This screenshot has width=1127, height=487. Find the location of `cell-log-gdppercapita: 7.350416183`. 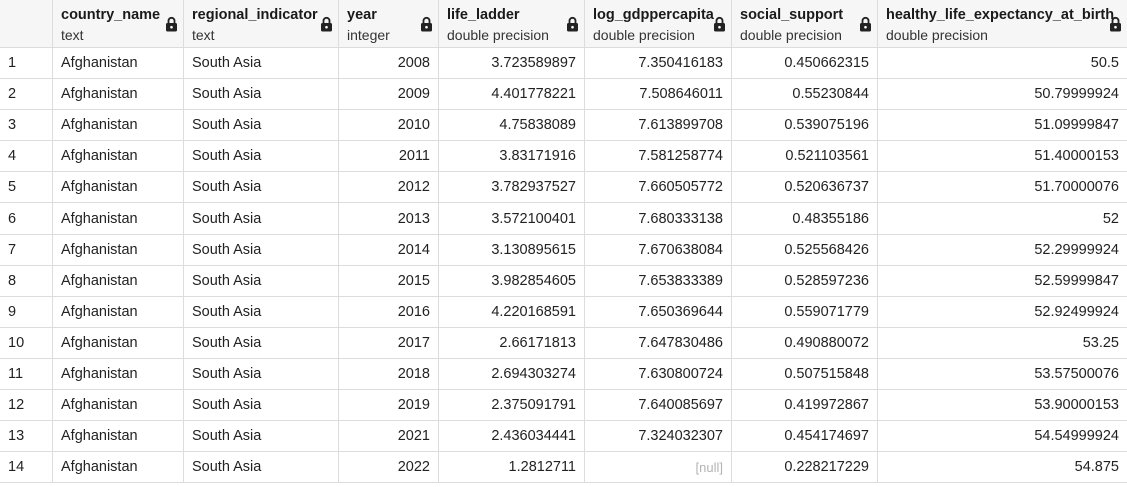

cell-log-gdppercapita: 7.350416183 is located at coordinates (658, 64).